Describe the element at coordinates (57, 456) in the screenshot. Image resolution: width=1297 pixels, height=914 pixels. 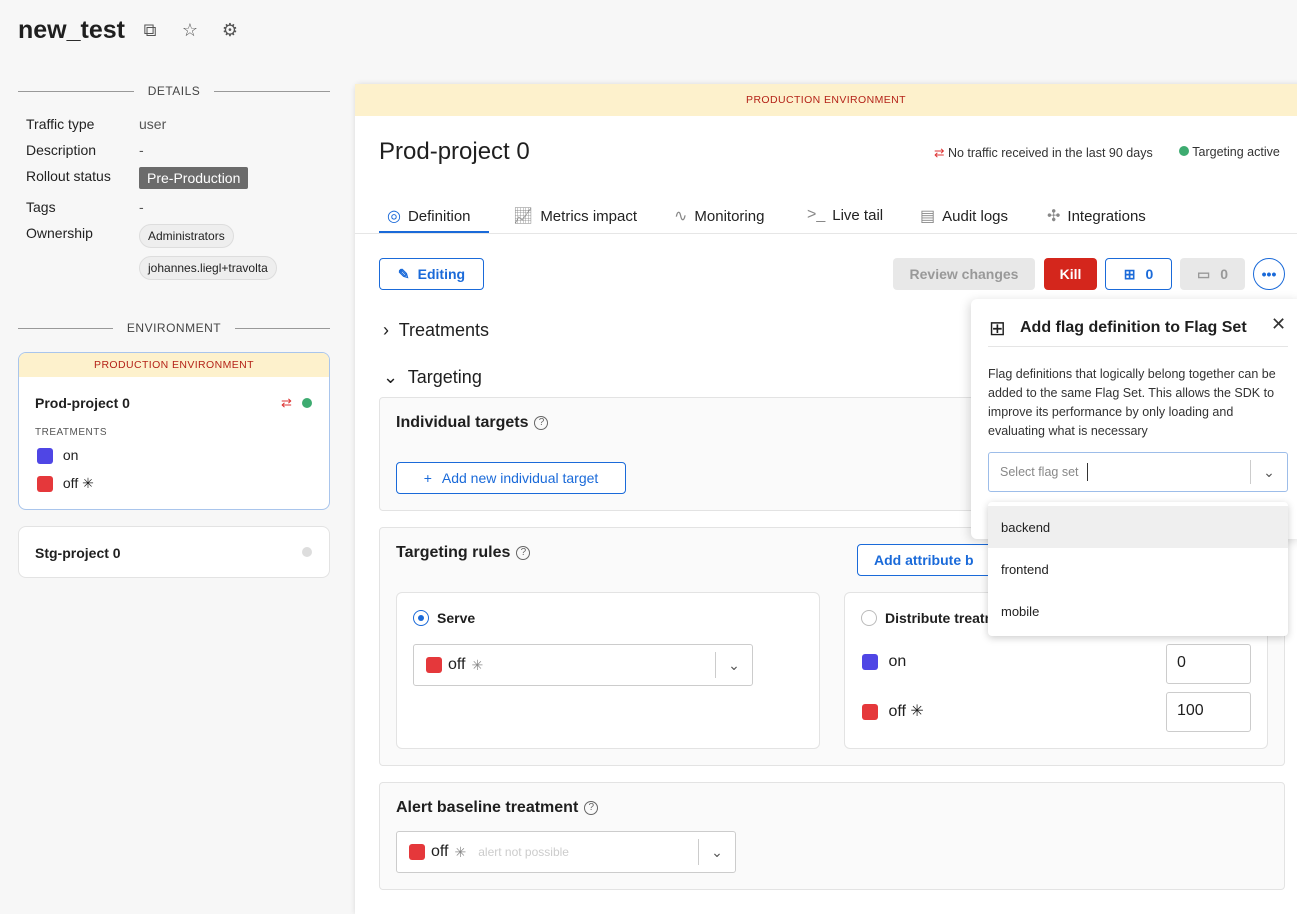
I see `treatment-item: on` at that location.